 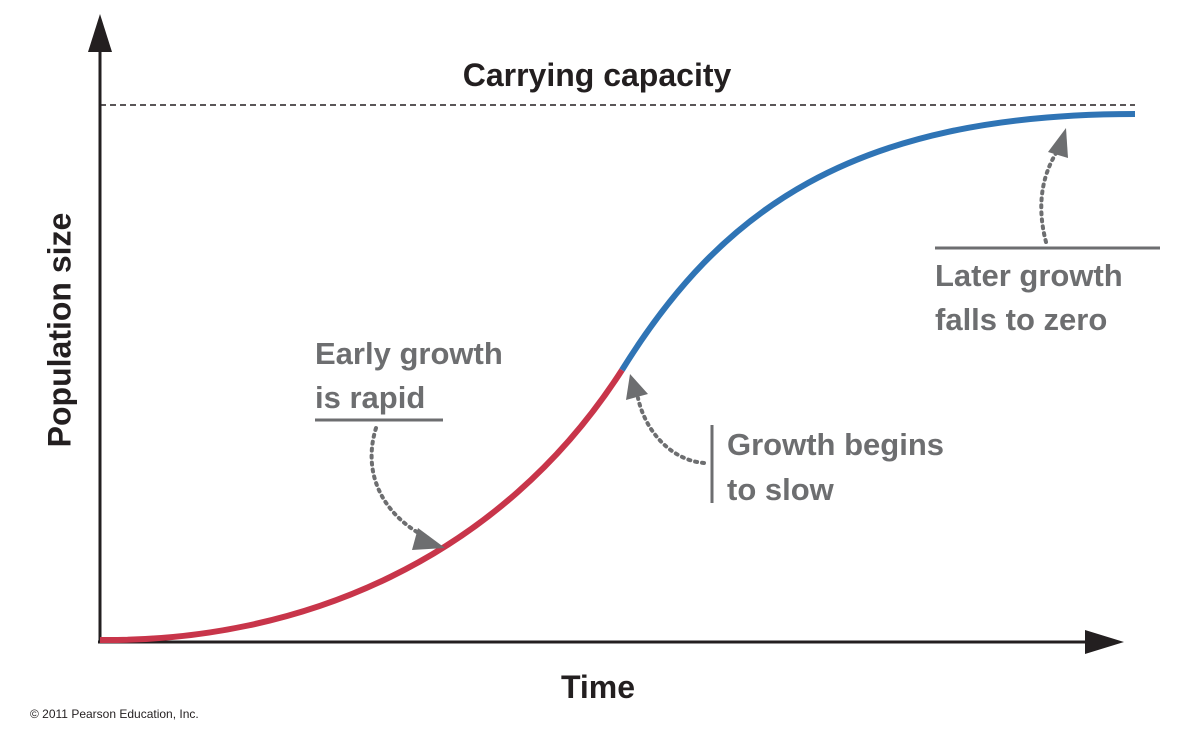 I want to click on annotation-text: Early growth, so click(x=409, y=353).